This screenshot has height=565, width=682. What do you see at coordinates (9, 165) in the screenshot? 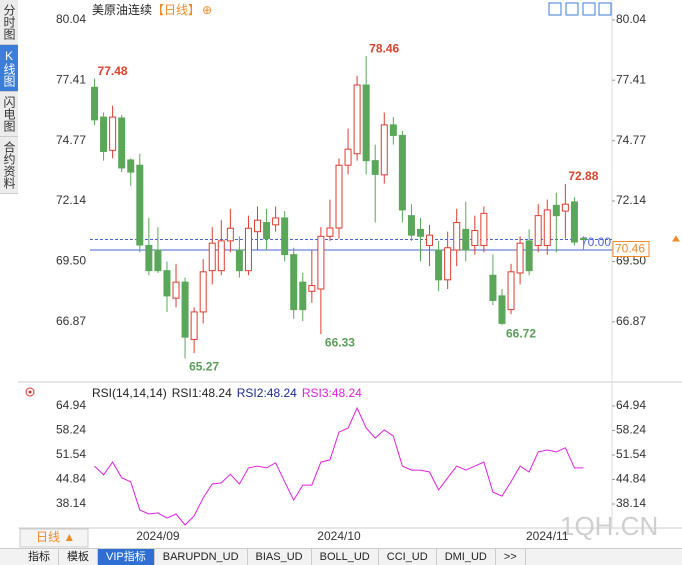
I see `sidebar-tab: 合约资料` at bounding box center [9, 165].